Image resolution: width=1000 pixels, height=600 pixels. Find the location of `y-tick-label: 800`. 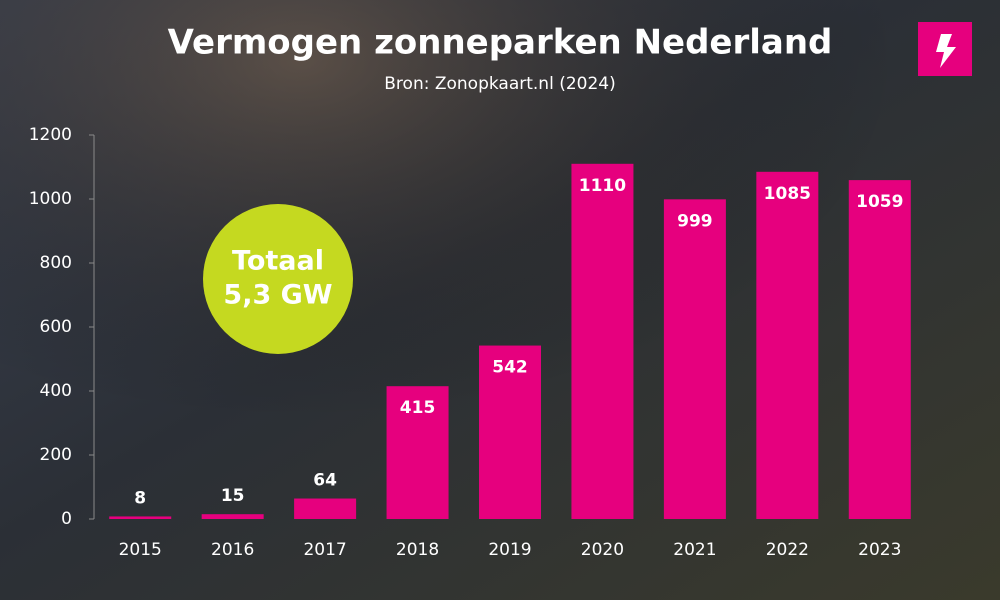

y-tick-label: 800 is located at coordinates (56, 263).